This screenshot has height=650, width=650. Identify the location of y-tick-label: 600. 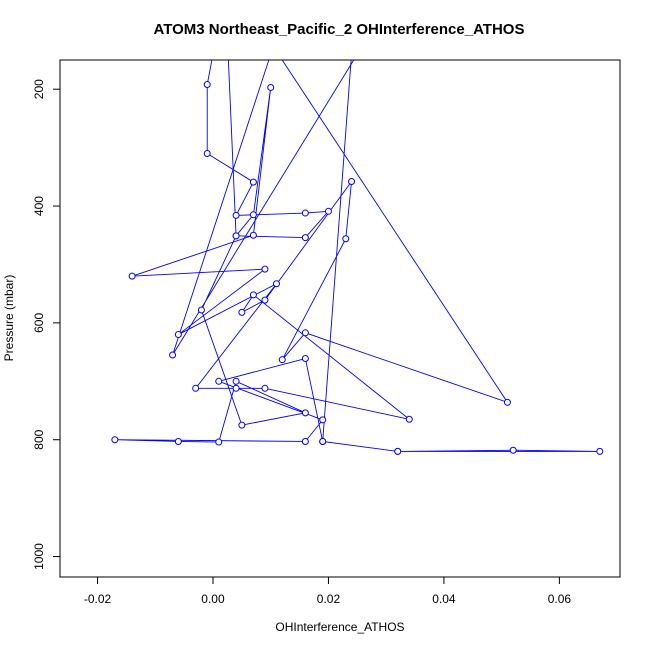
(39, 323).